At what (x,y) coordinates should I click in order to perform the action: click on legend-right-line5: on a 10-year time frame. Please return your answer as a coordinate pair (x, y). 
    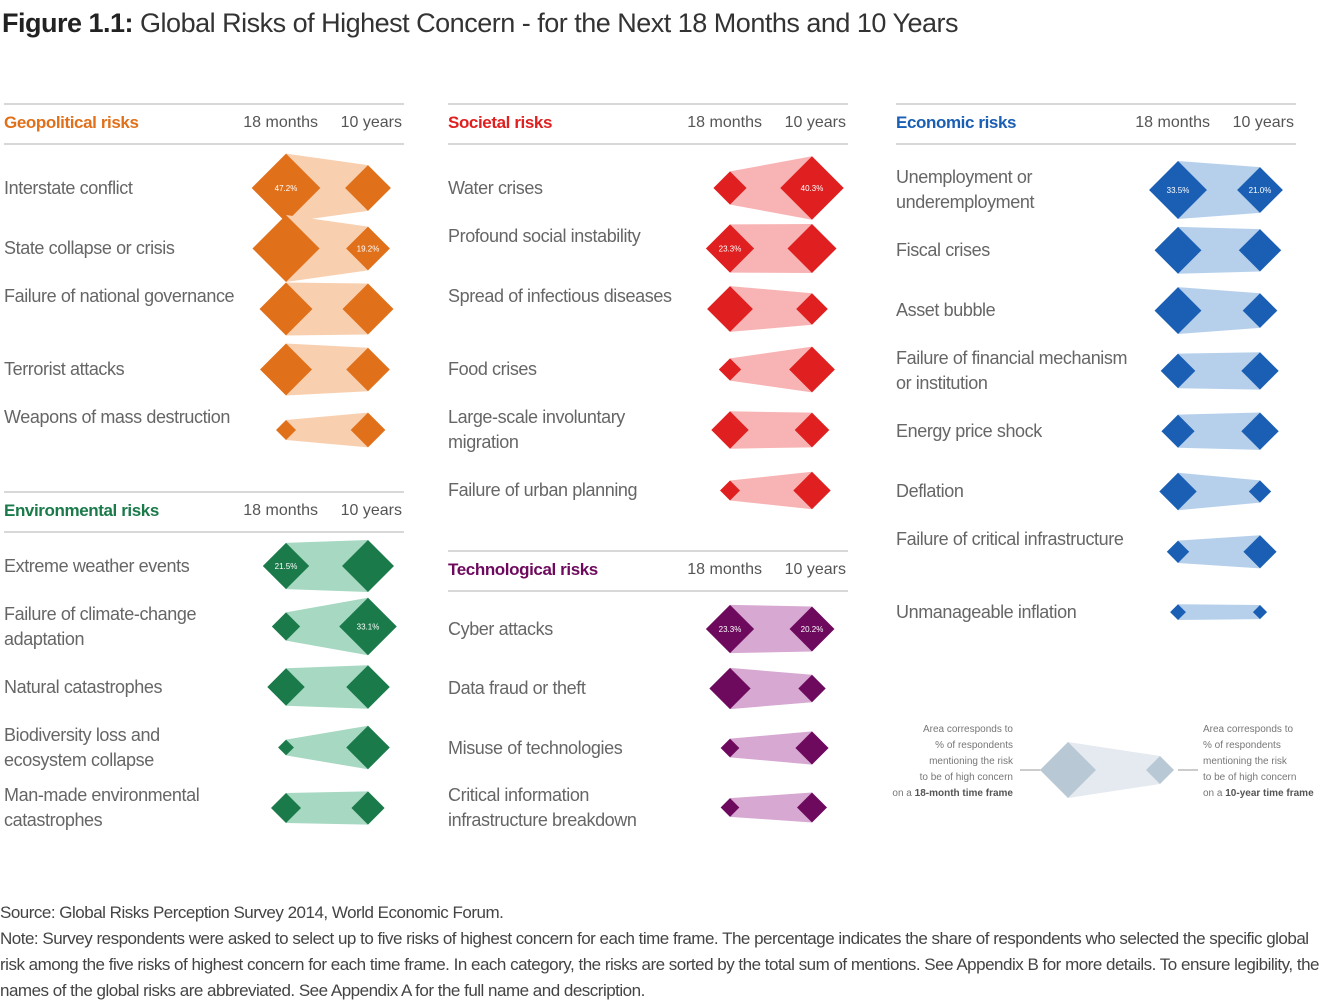
    Looking at the image, I should click on (1267, 794).